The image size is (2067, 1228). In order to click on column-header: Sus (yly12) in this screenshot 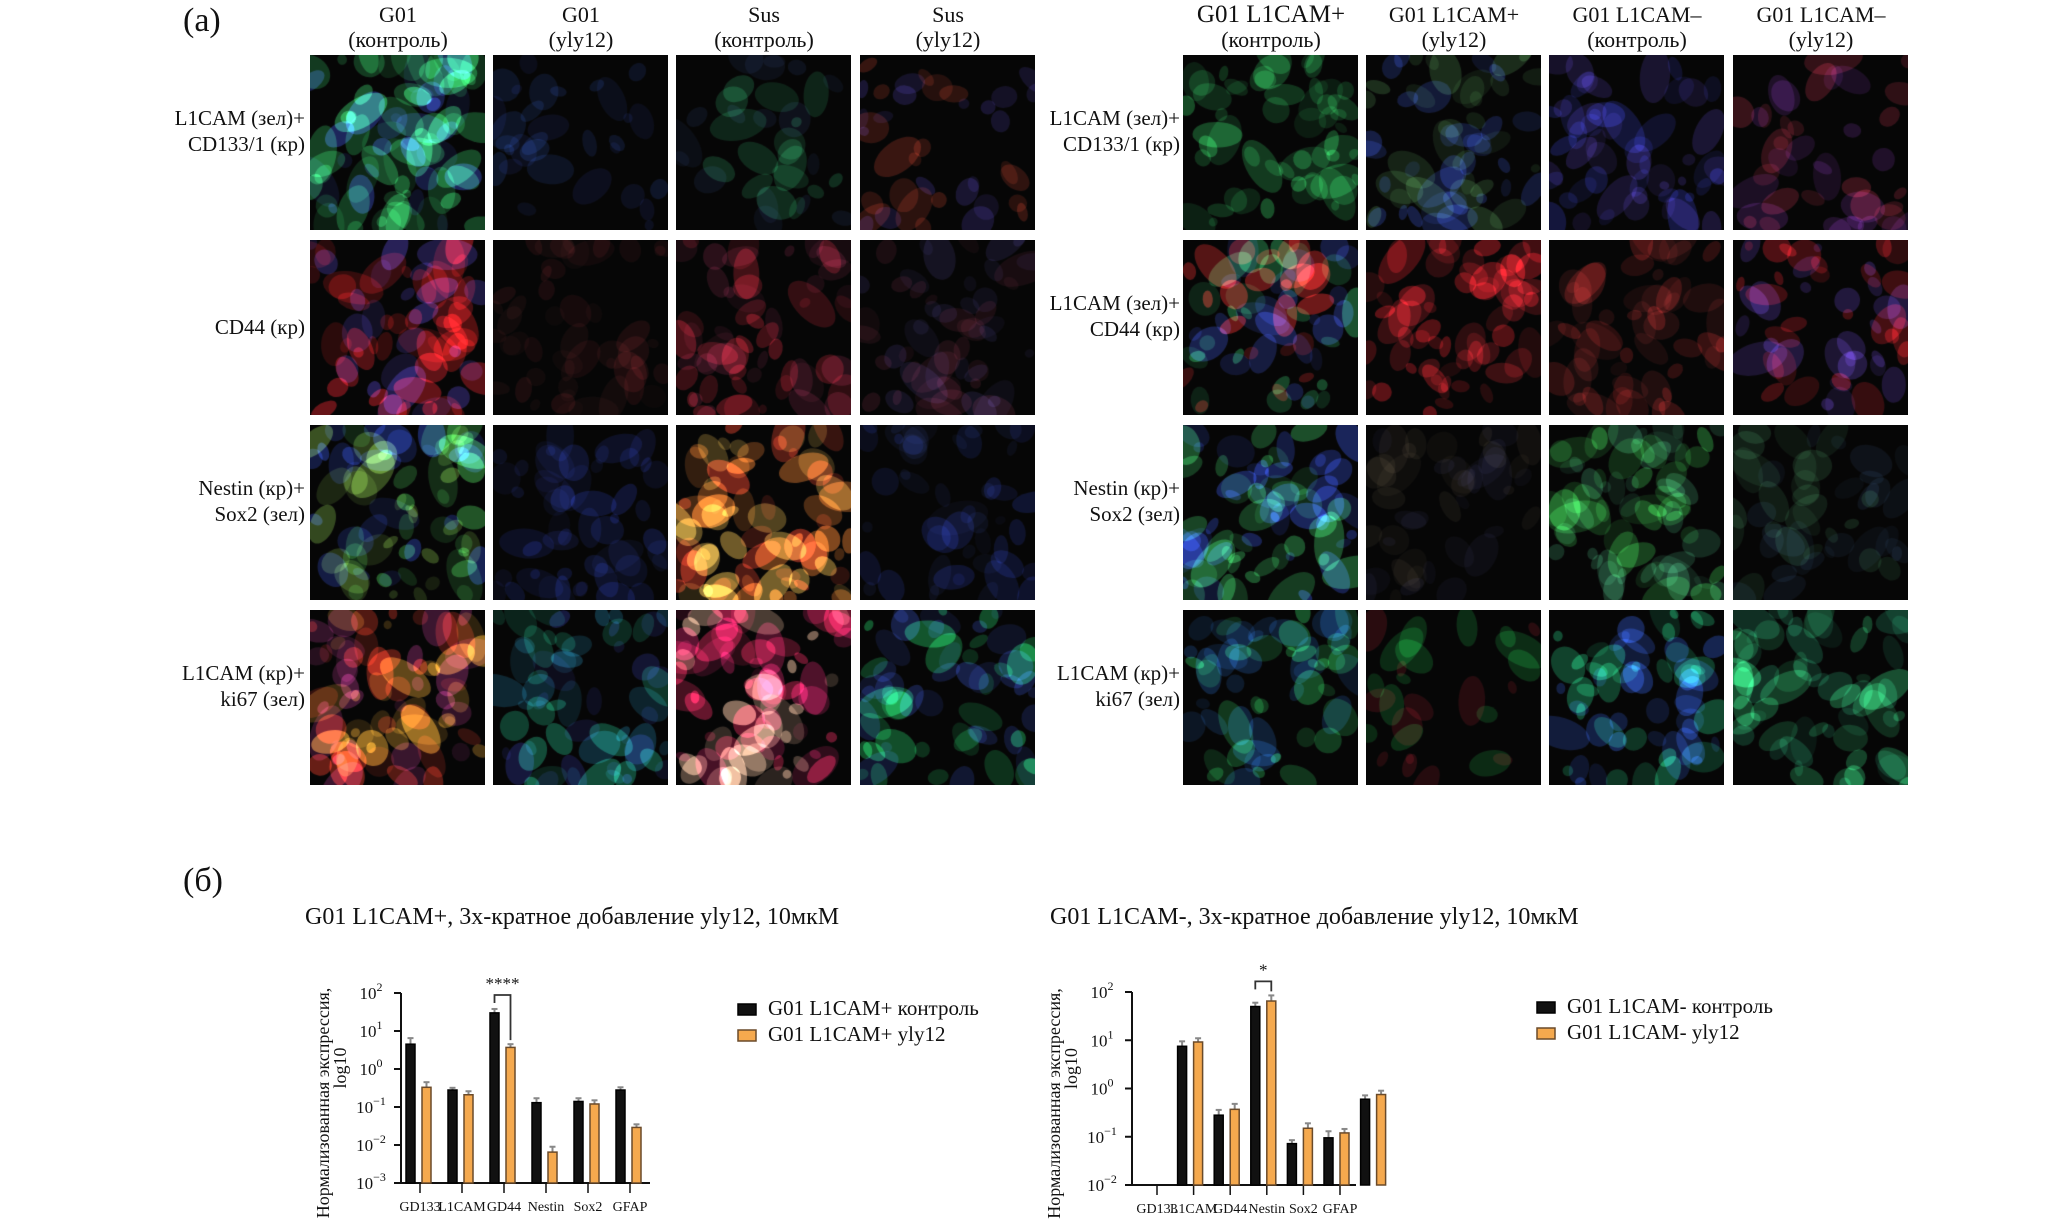, I will do `click(948, 27)`.